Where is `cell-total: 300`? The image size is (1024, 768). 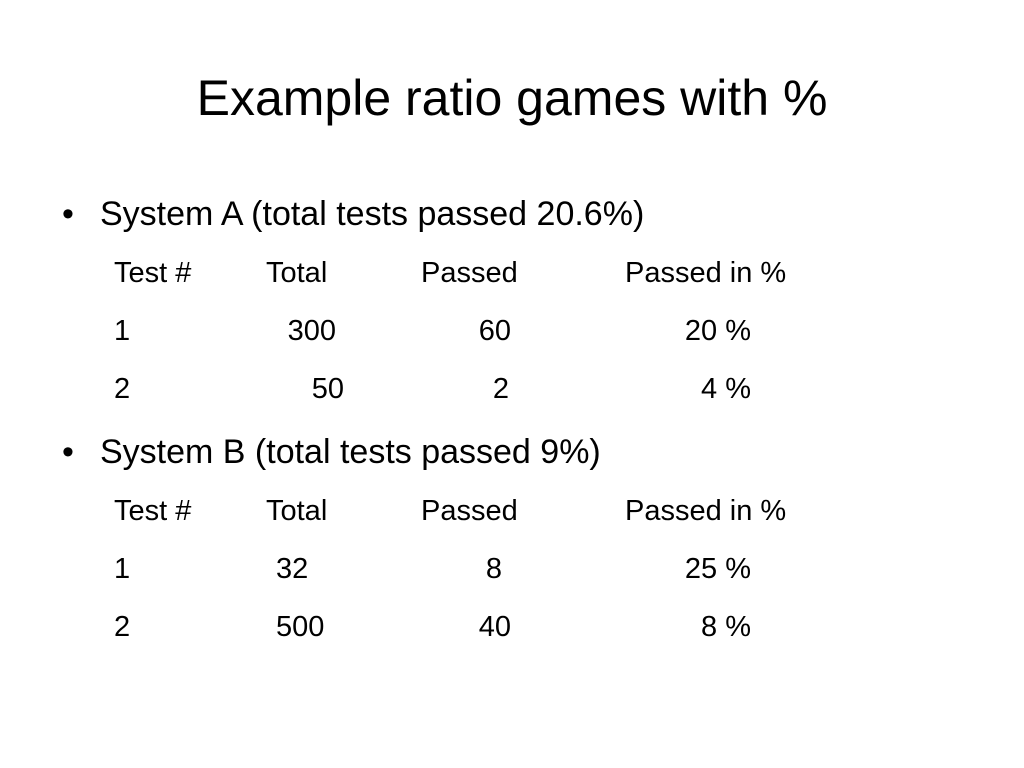 cell-total: 300 is located at coordinates (311, 331).